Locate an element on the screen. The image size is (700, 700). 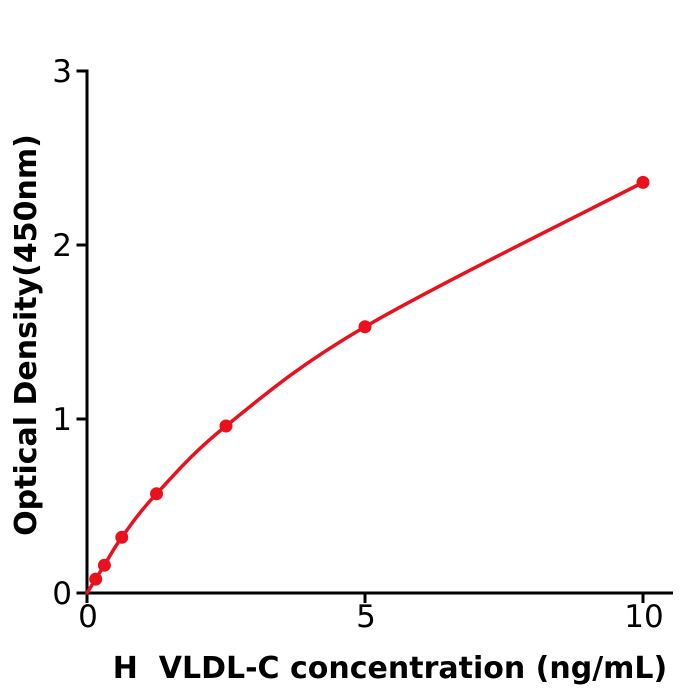
x-tick-label-0: 0 is located at coordinates (88, 617).